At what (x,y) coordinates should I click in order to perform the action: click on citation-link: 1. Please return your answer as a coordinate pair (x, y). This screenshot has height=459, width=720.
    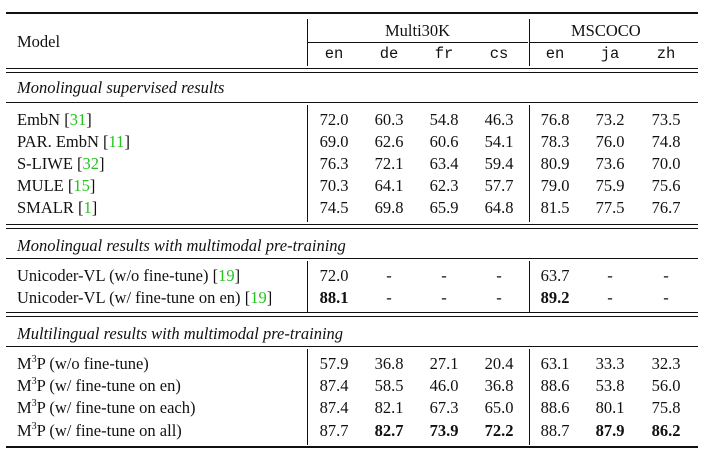
    Looking at the image, I should click on (87, 207).